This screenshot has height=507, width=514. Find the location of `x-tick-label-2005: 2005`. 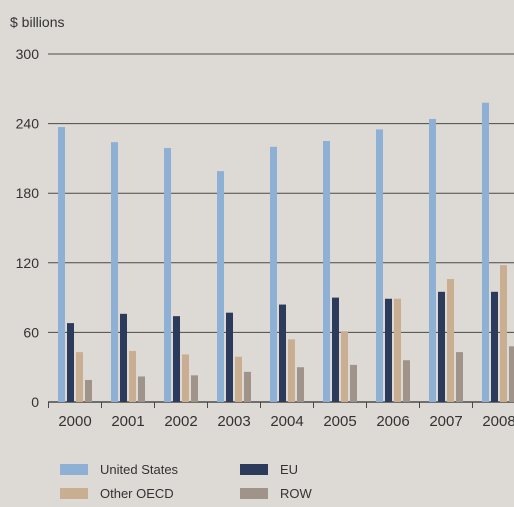

x-tick-label-2005: 2005 is located at coordinates (339, 421).